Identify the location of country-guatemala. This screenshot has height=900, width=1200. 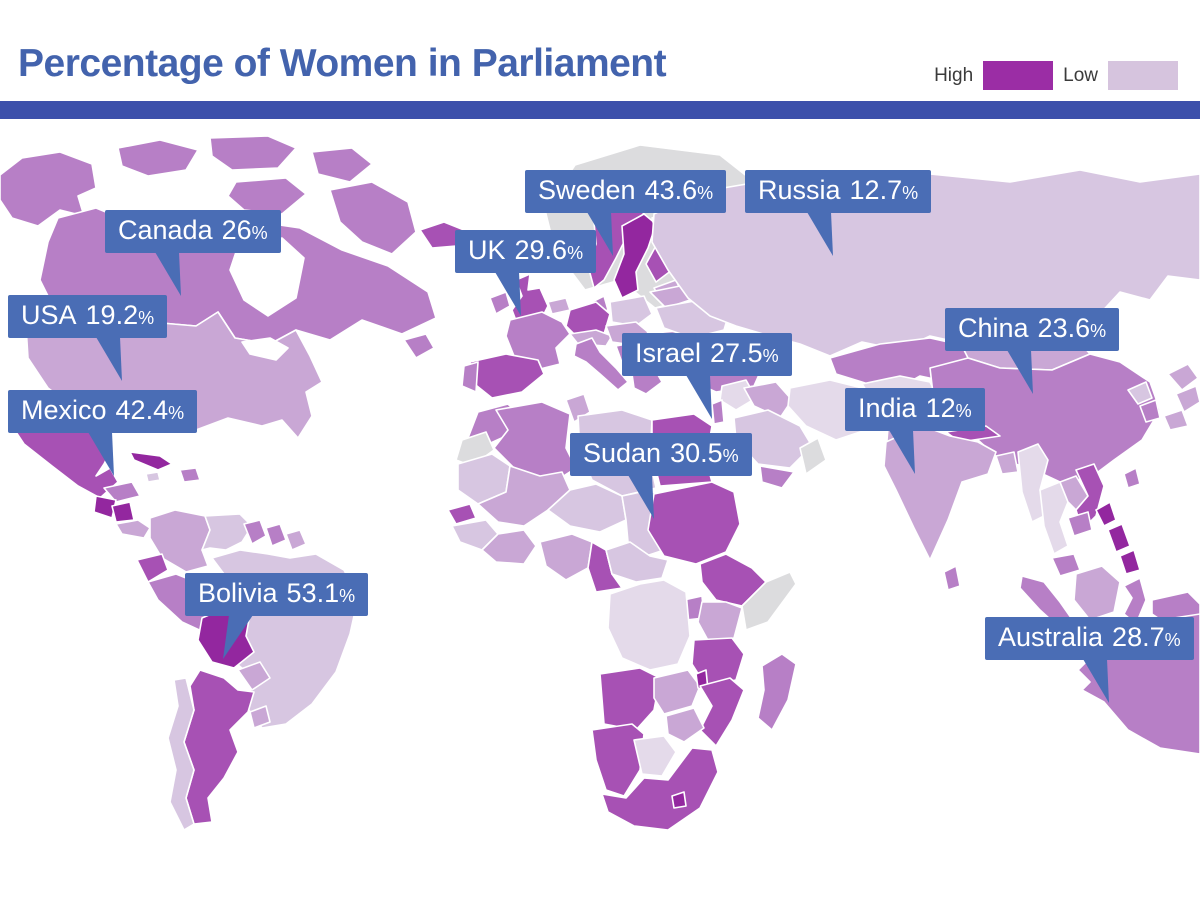
(105, 507).